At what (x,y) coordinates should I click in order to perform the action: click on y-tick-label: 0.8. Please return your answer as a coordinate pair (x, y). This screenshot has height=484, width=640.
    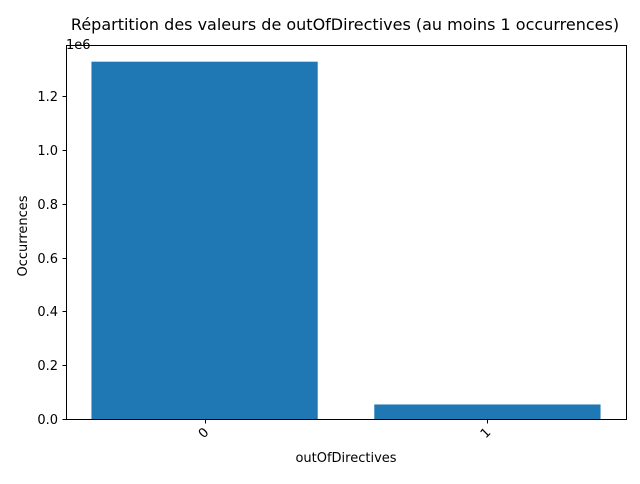
    Looking at the image, I should click on (47, 205).